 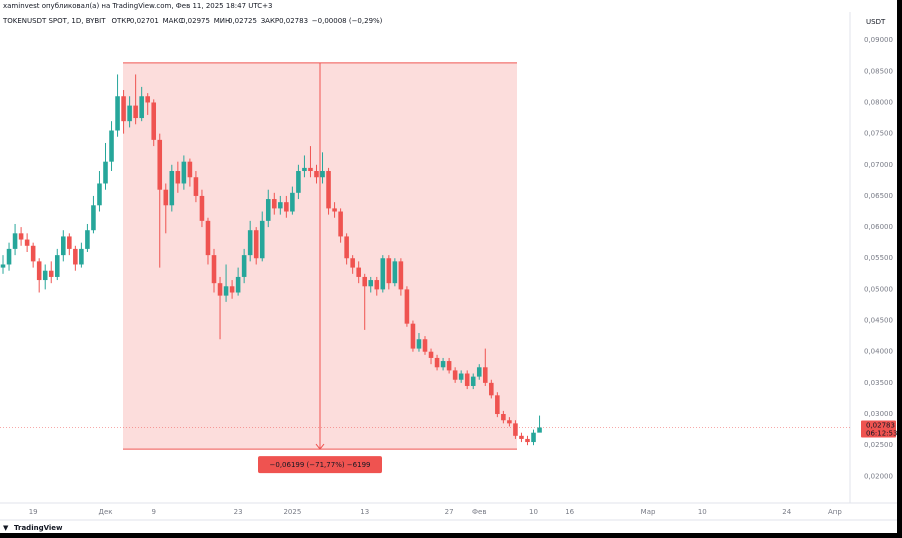 I want to click on x-tick-label: 27, so click(x=449, y=512).